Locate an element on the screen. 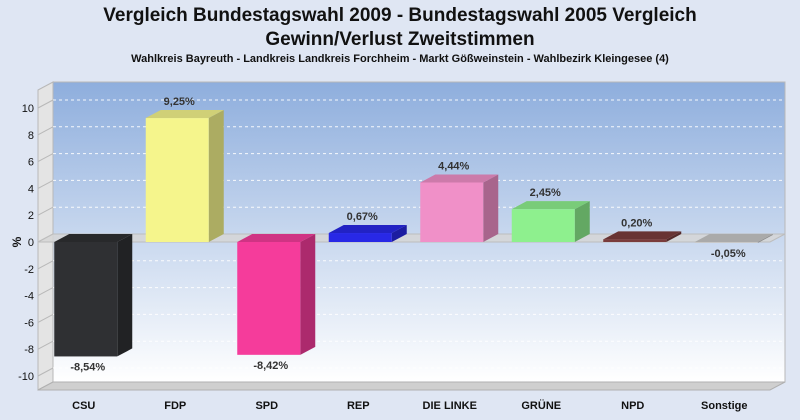  y-tick-label: -10 is located at coordinates (26, 377).